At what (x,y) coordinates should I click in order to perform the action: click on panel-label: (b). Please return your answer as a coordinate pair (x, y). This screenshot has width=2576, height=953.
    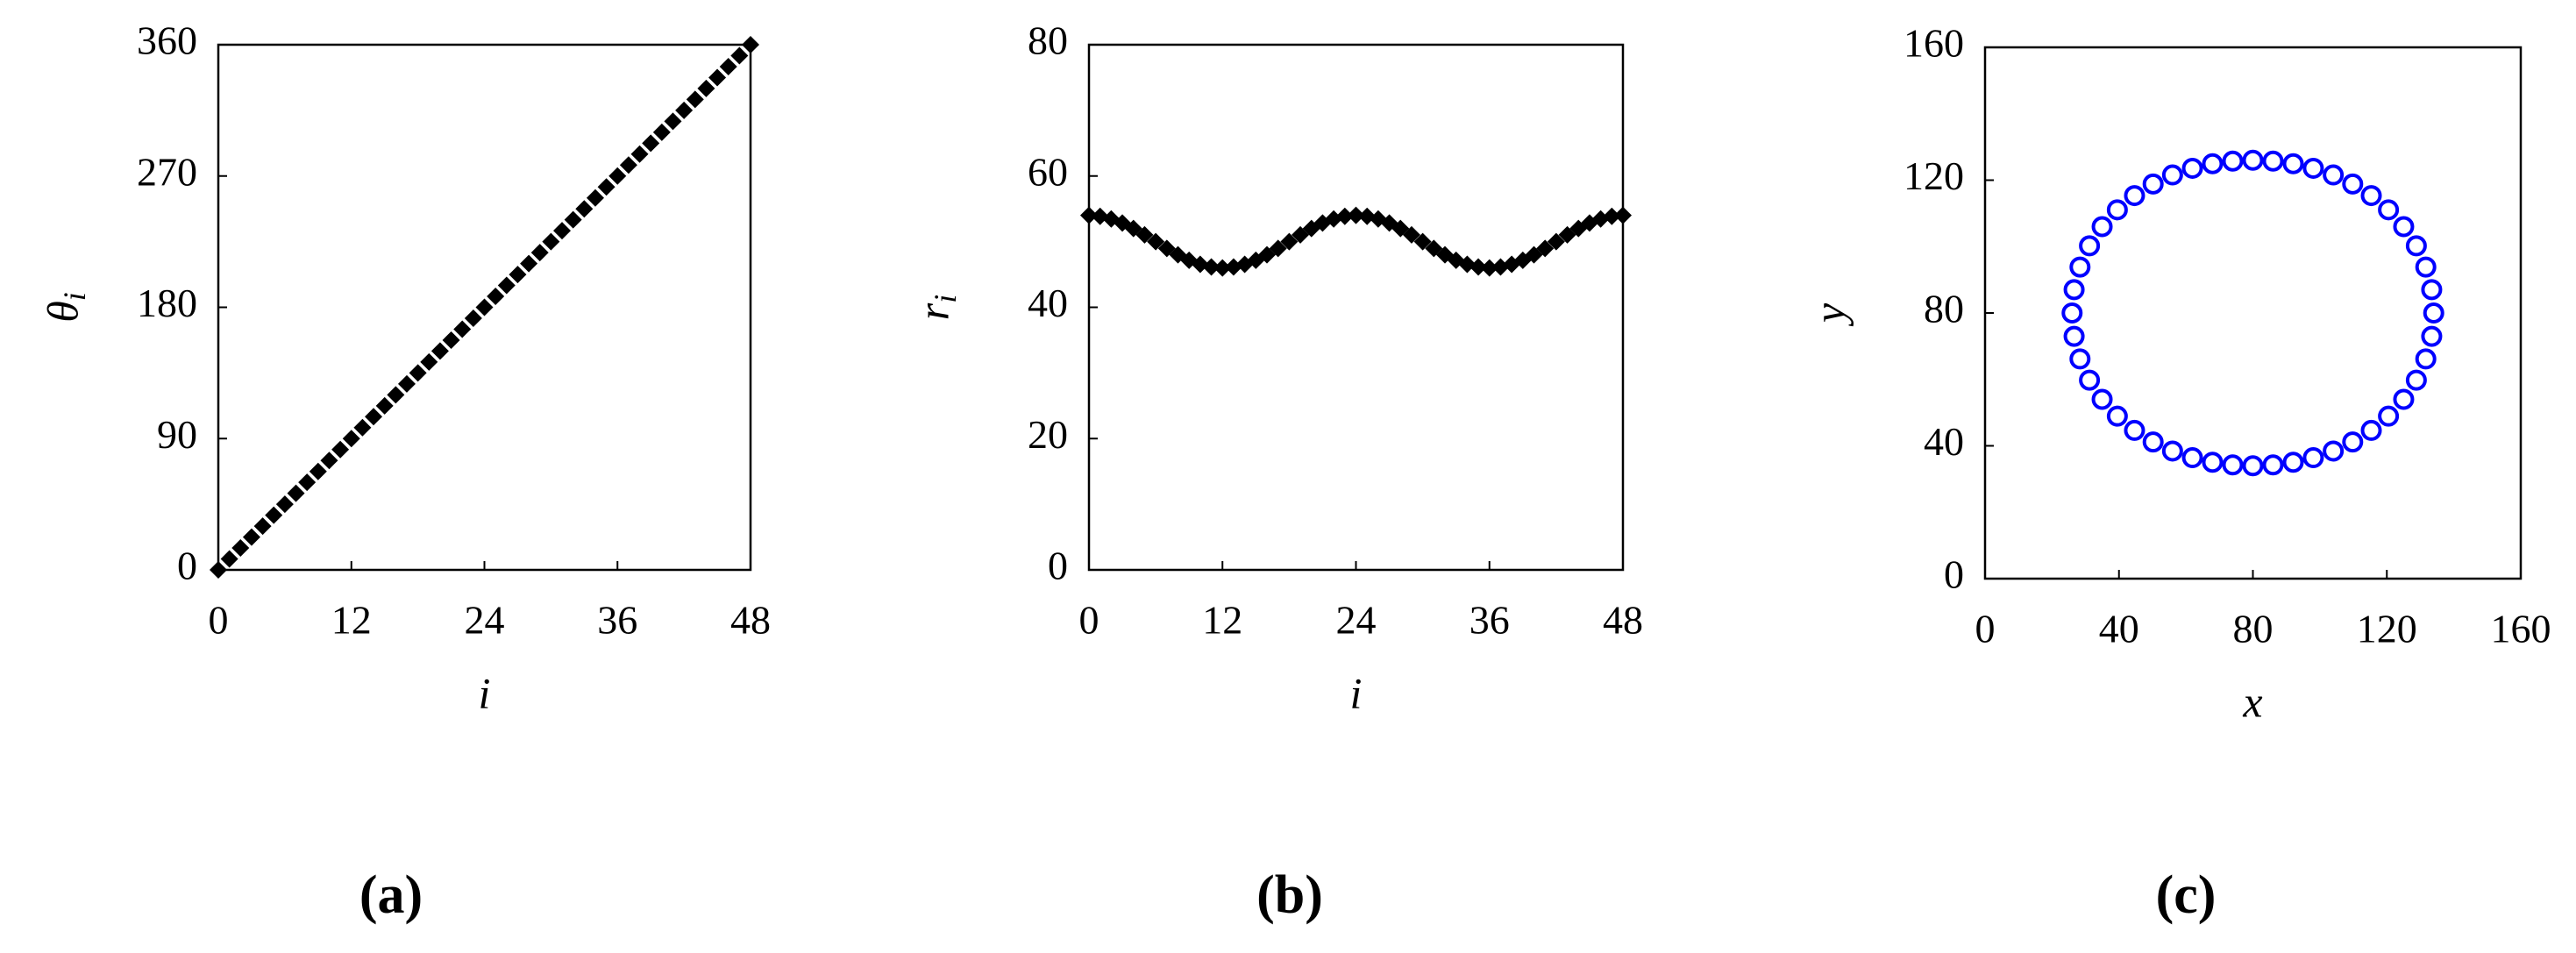
    Looking at the image, I should click on (1289, 895).